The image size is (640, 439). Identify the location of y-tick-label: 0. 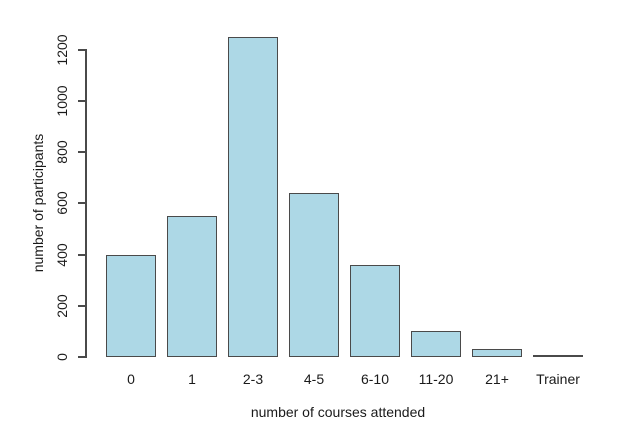
(62, 357).